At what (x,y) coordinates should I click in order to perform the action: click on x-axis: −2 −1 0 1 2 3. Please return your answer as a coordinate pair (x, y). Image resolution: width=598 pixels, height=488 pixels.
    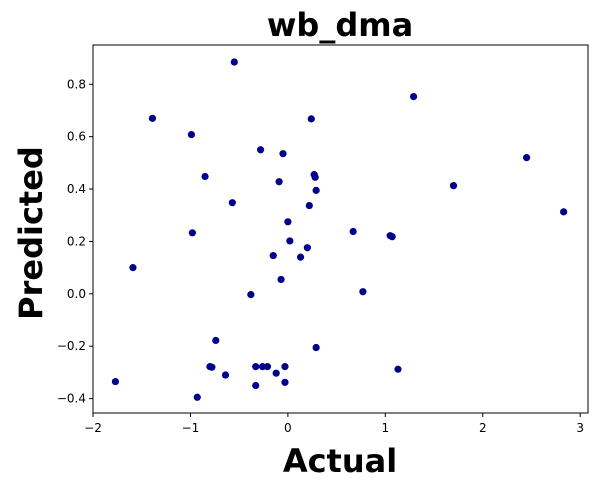
    Looking at the image, I should click on (334, 424).